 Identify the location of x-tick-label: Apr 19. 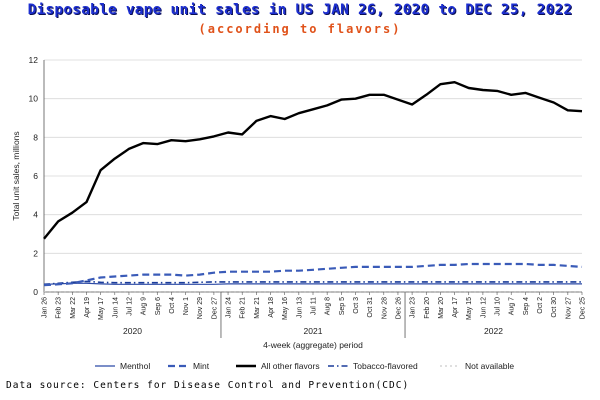
(87, 307).